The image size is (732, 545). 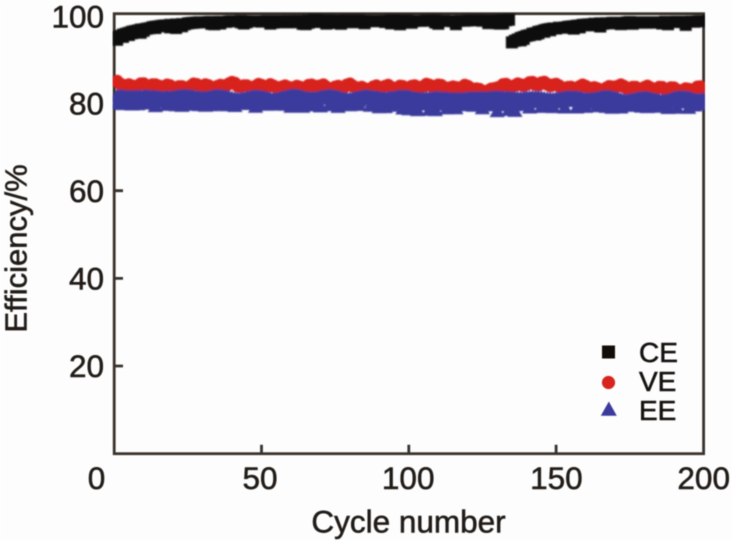 I want to click on svg-text: 50, so click(x=259, y=478).